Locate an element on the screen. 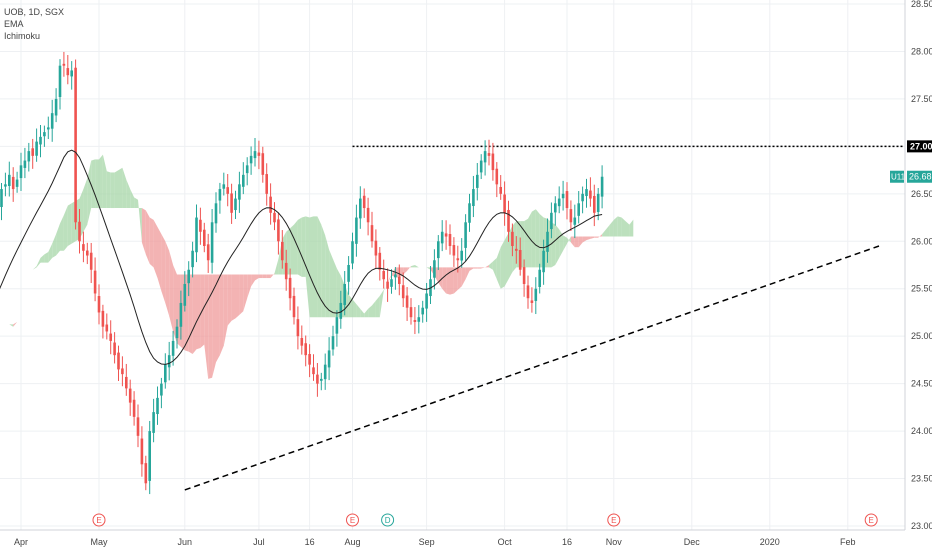  dividend-marker: D is located at coordinates (388, 520).